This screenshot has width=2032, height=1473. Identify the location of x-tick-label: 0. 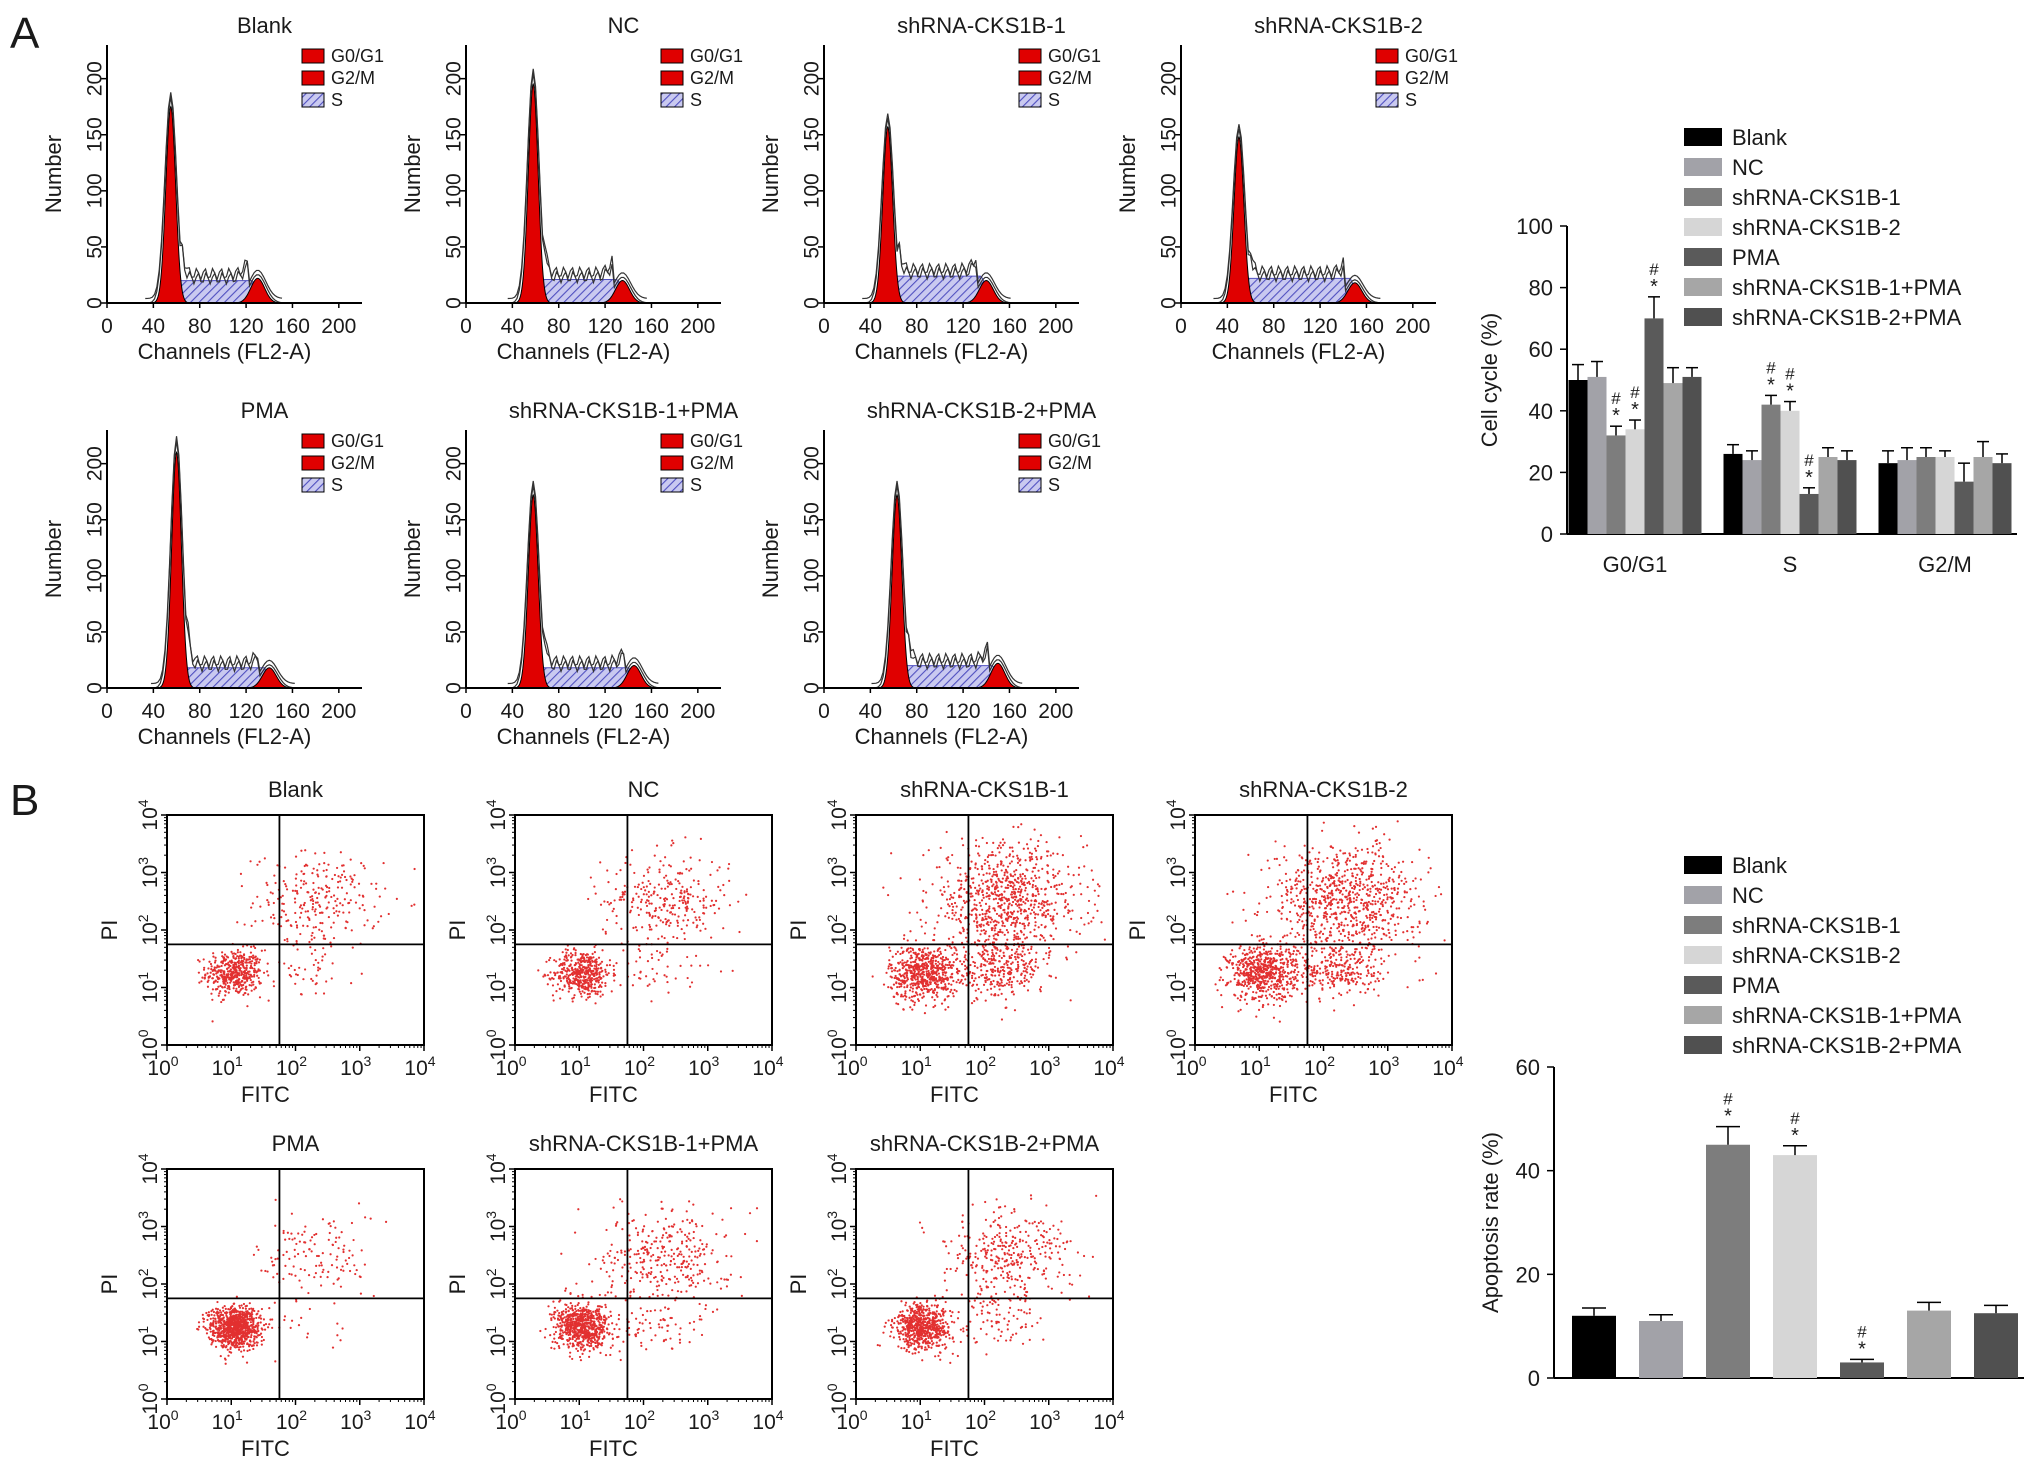
(466, 711).